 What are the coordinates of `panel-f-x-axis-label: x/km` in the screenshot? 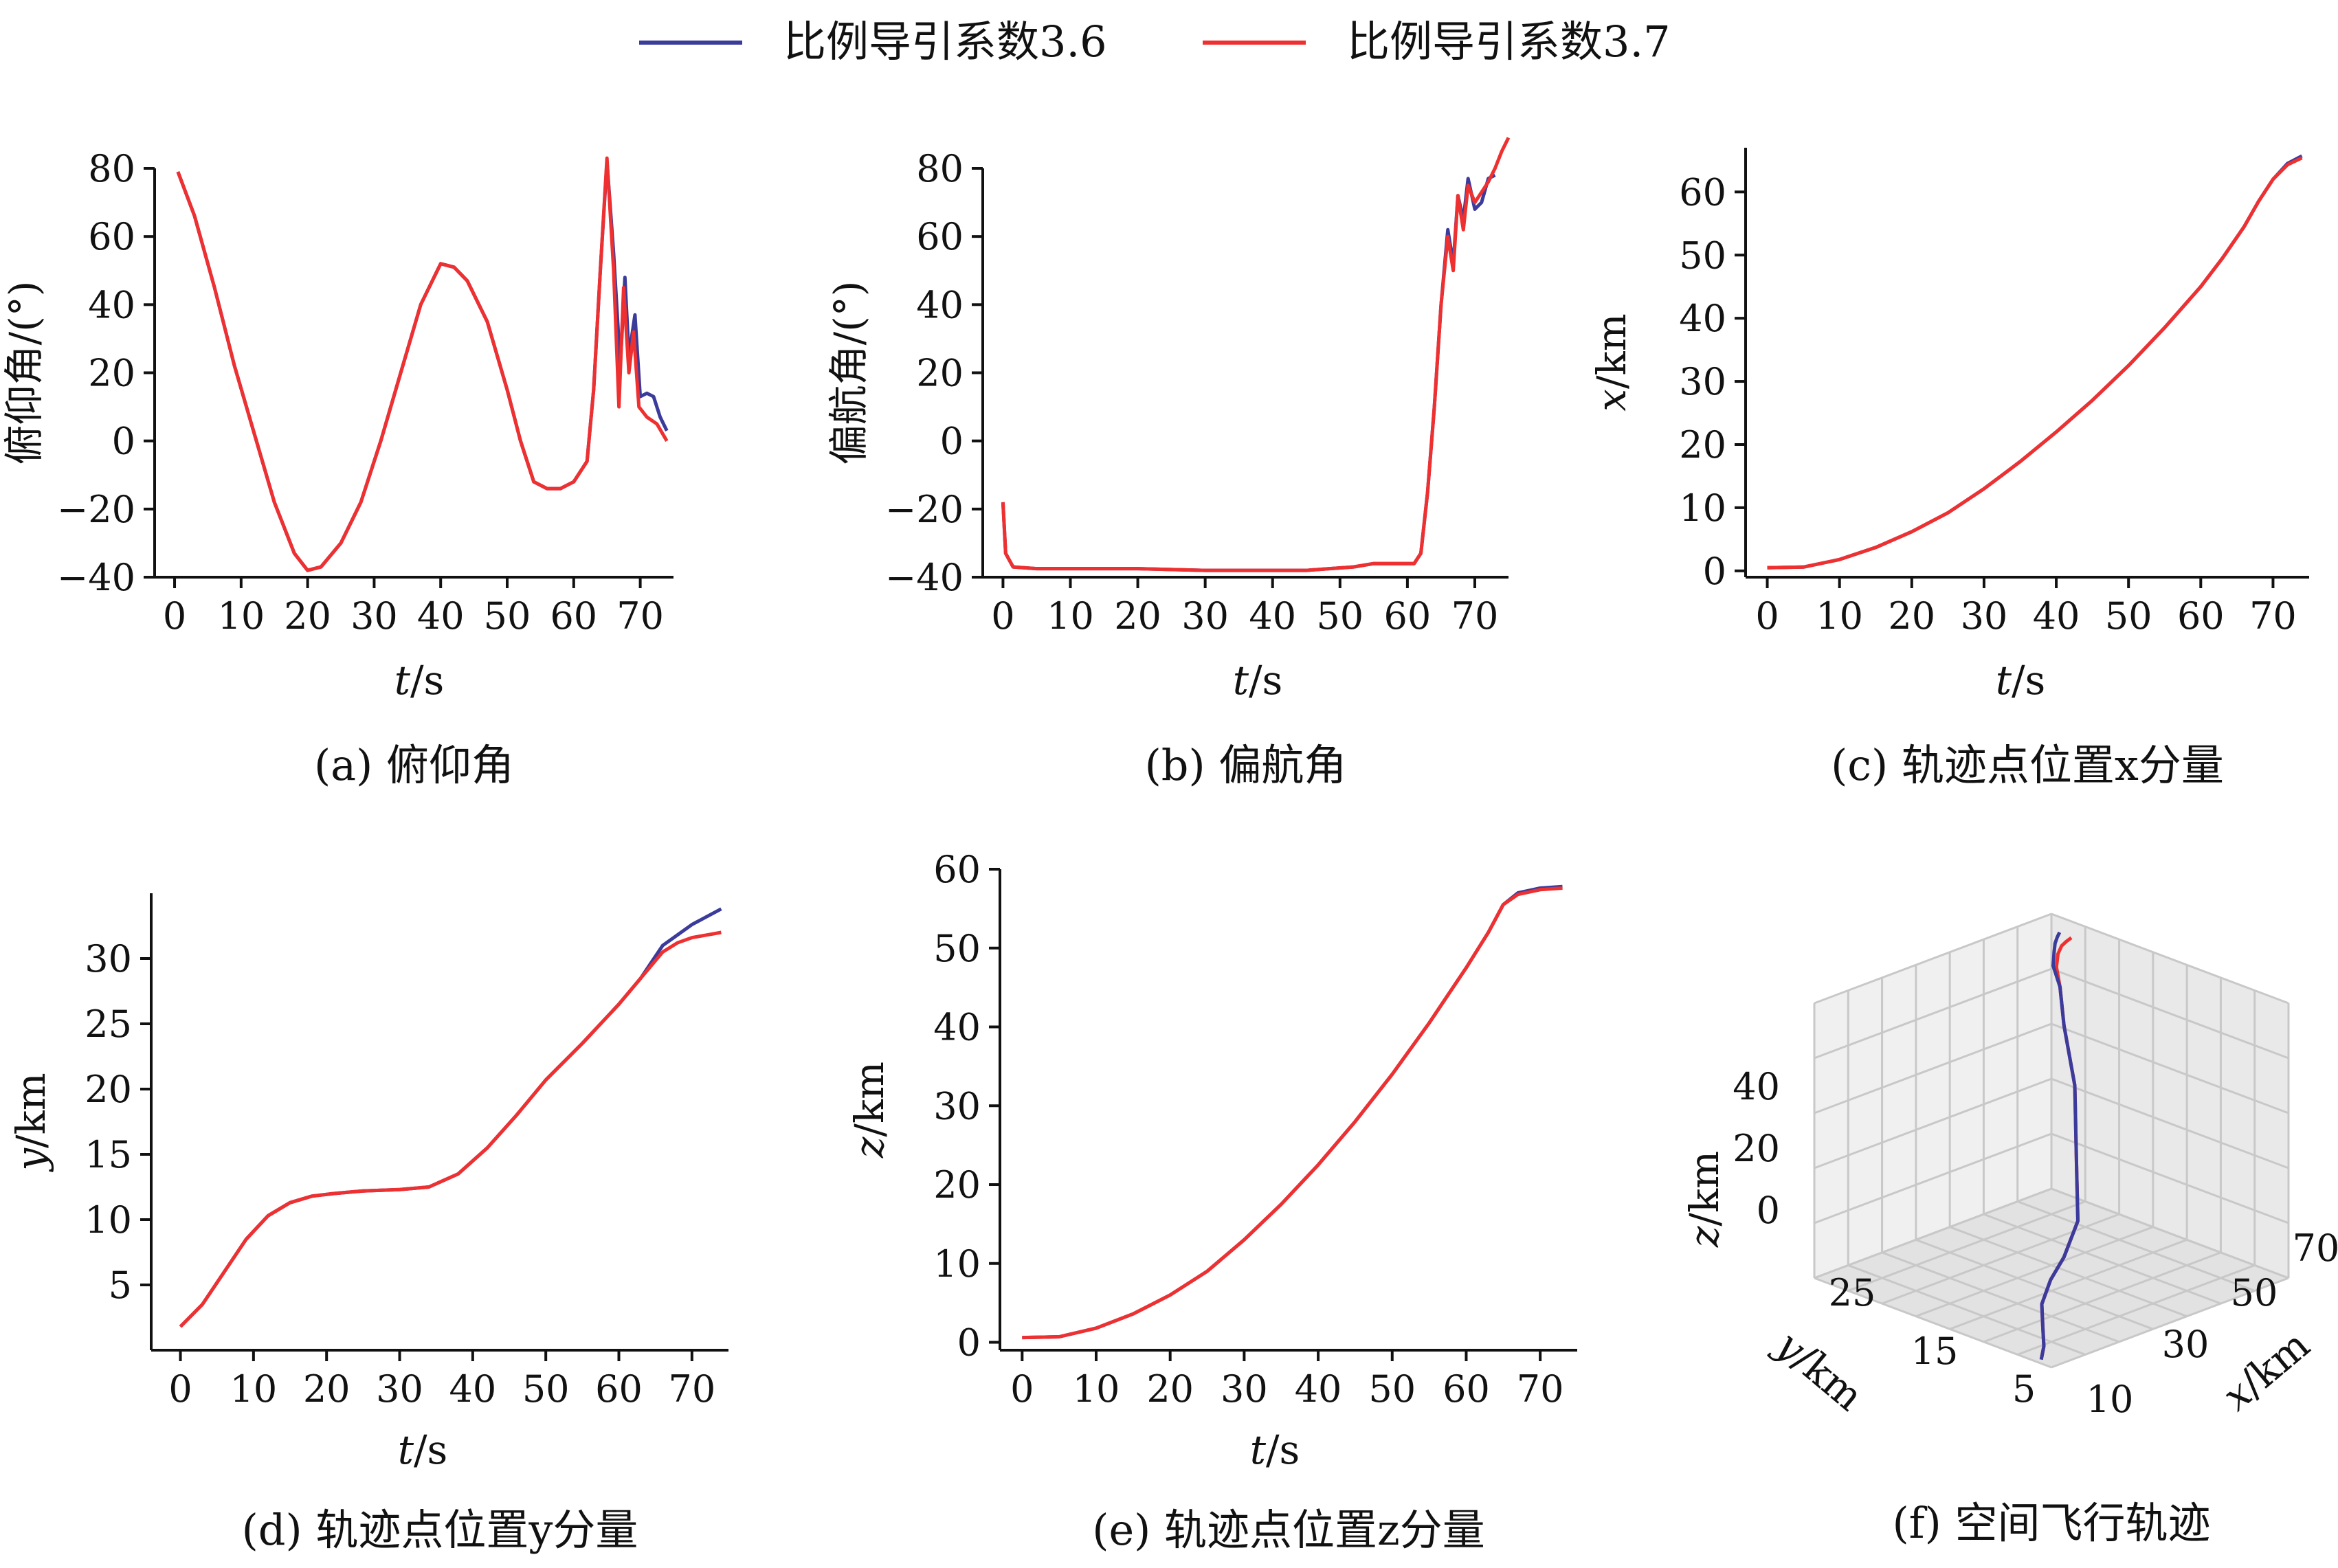 It's located at (2266, 1370).